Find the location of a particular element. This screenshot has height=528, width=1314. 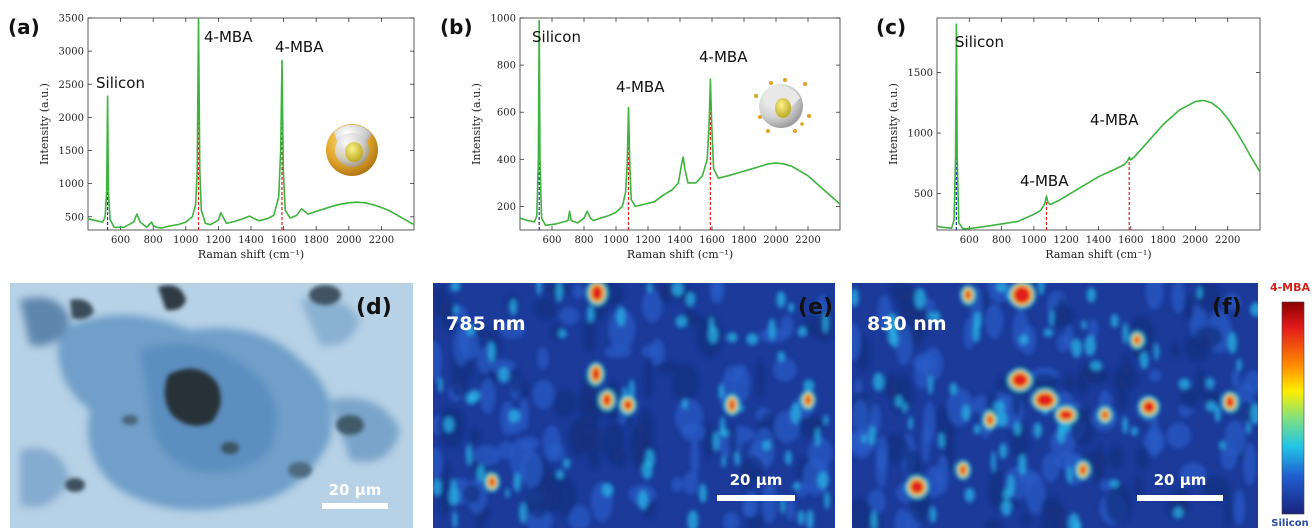

panel-label-d: (d) is located at coordinates (374, 307).